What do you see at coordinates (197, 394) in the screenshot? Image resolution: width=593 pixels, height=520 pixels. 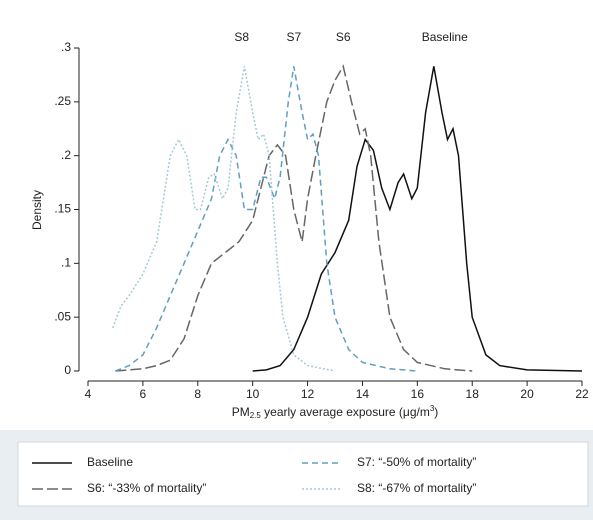 I see `x-tick-label: 8` at bounding box center [197, 394].